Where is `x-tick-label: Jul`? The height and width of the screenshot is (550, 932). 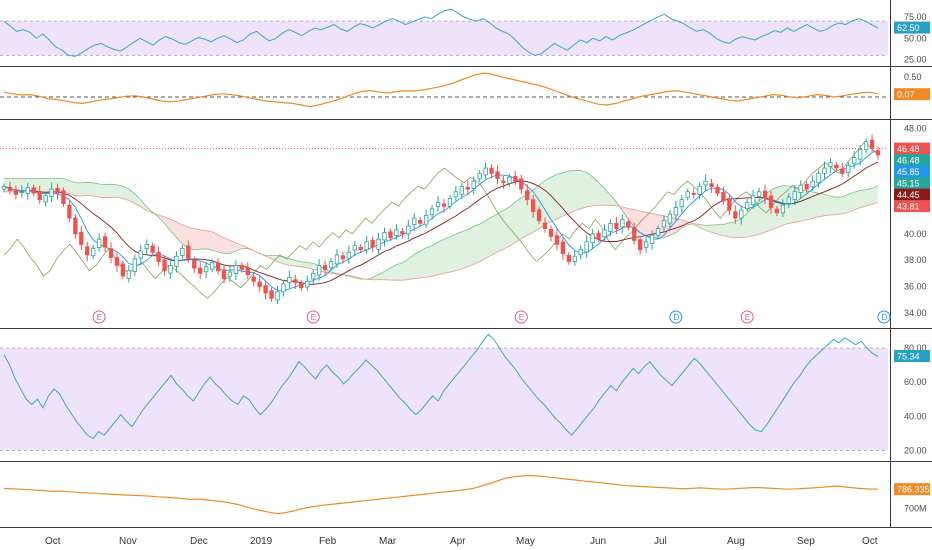 x-tick-label: Jul is located at coordinates (660, 541).